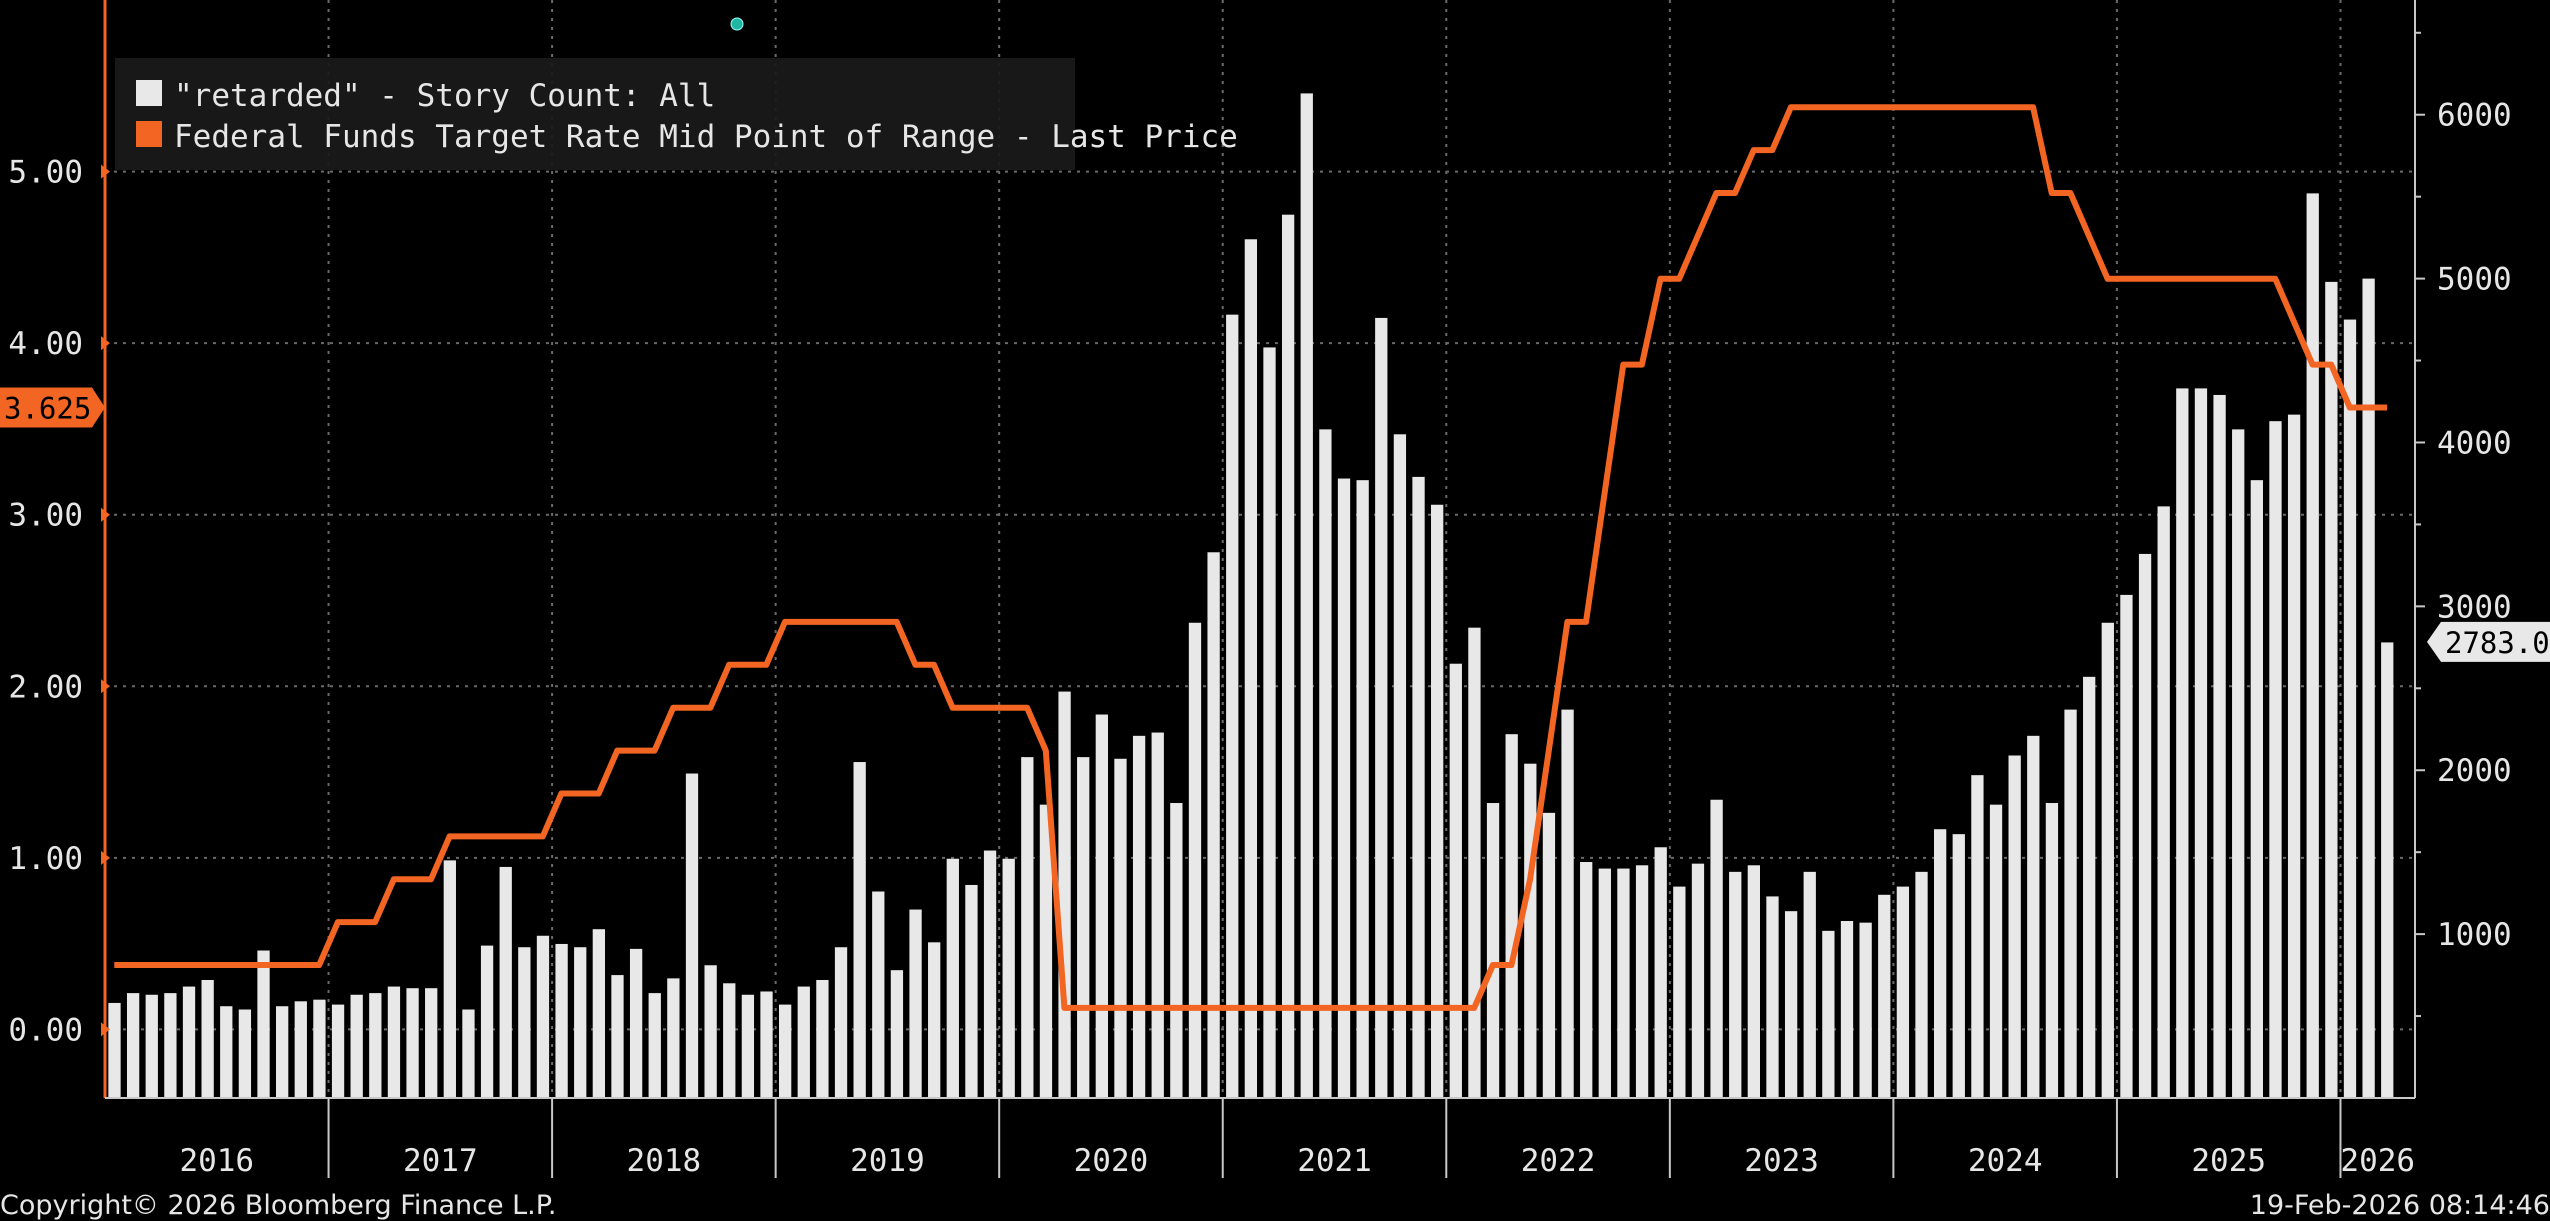 This screenshot has width=2550, height=1221. What do you see at coordinates (2399, 1205) in the screenshot?
I see `timestamp-text: 19-Feb-2026 08:14:46` at bounding box center [2399, 1205].